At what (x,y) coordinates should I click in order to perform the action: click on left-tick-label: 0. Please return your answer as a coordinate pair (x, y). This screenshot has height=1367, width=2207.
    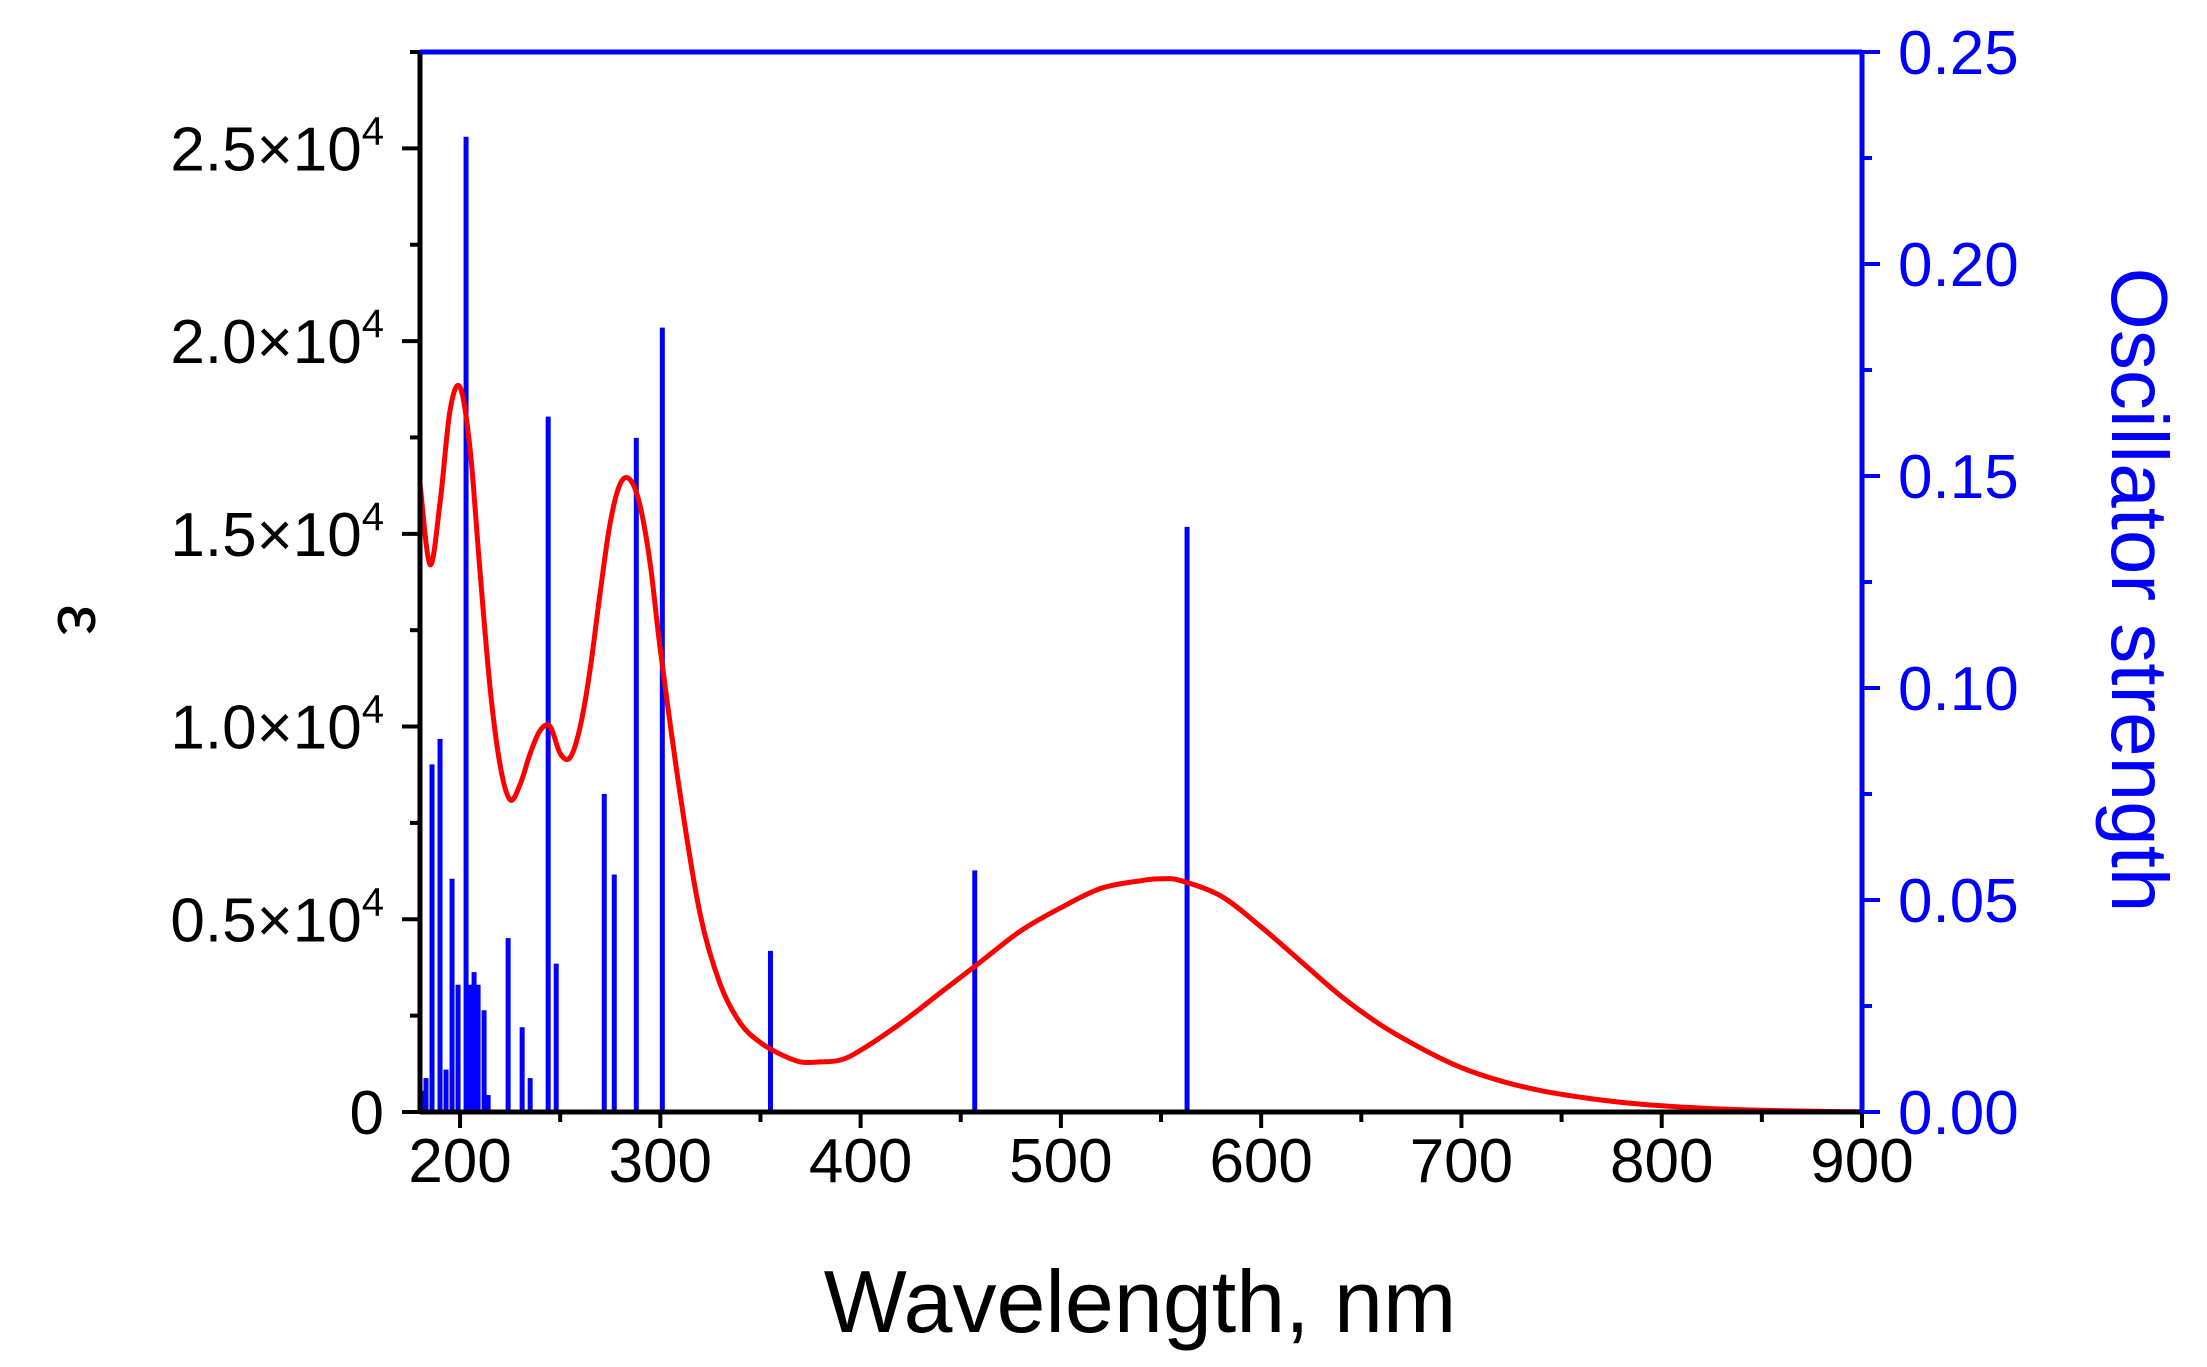
    Looking at the image, I should click on (367, 1113).